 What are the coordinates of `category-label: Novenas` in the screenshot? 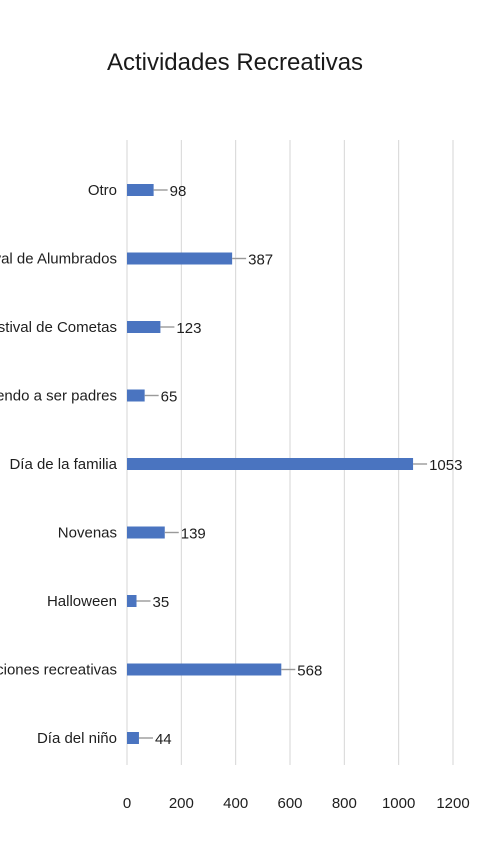 It's located at (87, 533).